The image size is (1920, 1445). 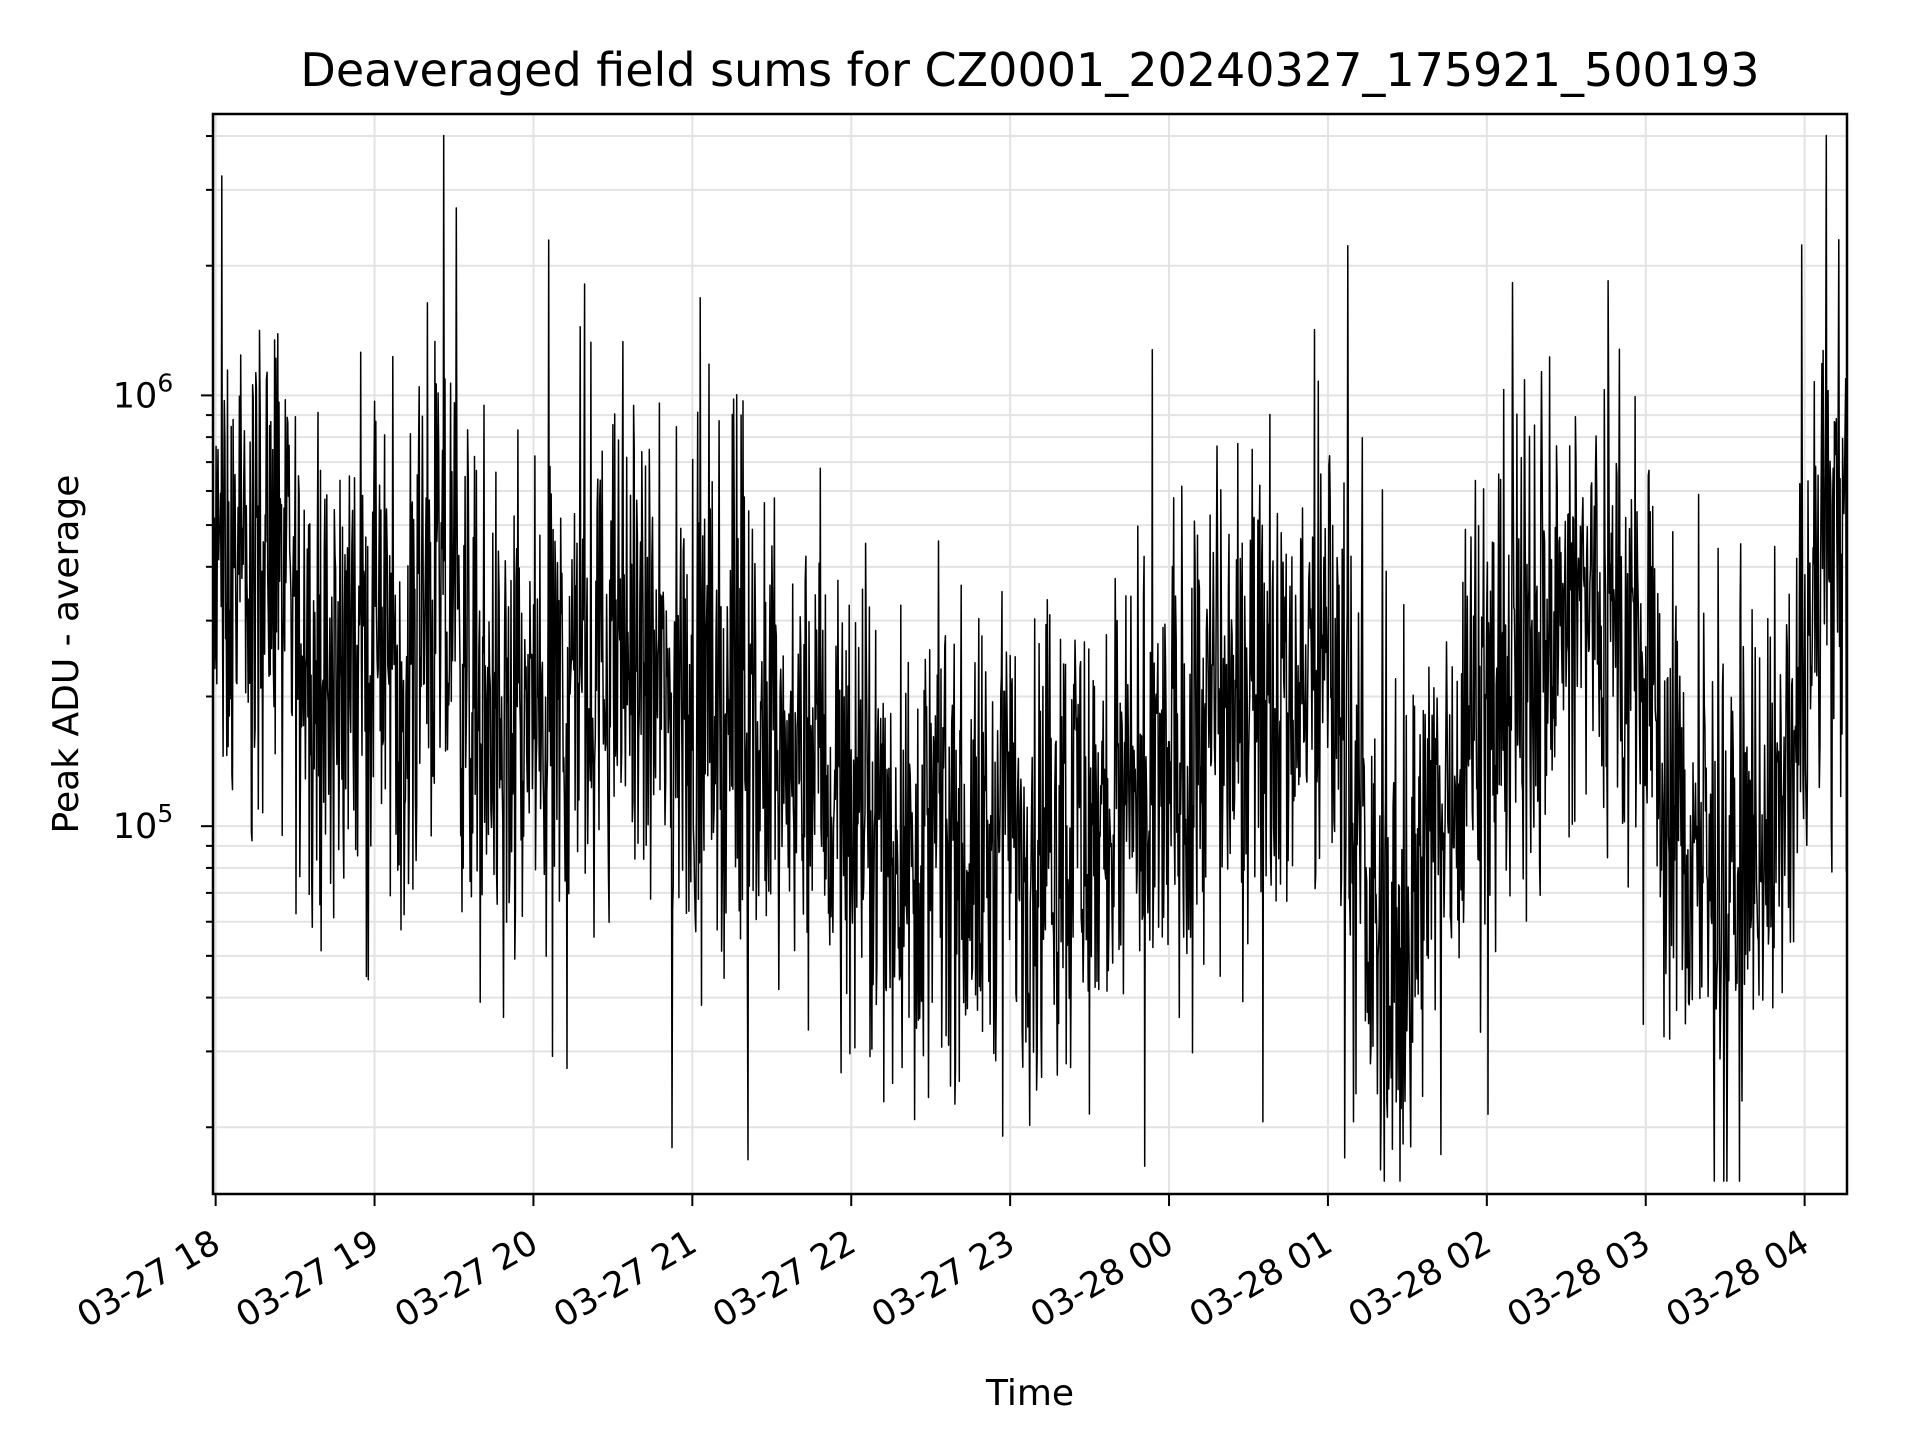 What do you see at coordinates (1738, 1279) in the screenshot?
I see `x-tick-label: 03-28 04` at bounding box center [1738, 1279].